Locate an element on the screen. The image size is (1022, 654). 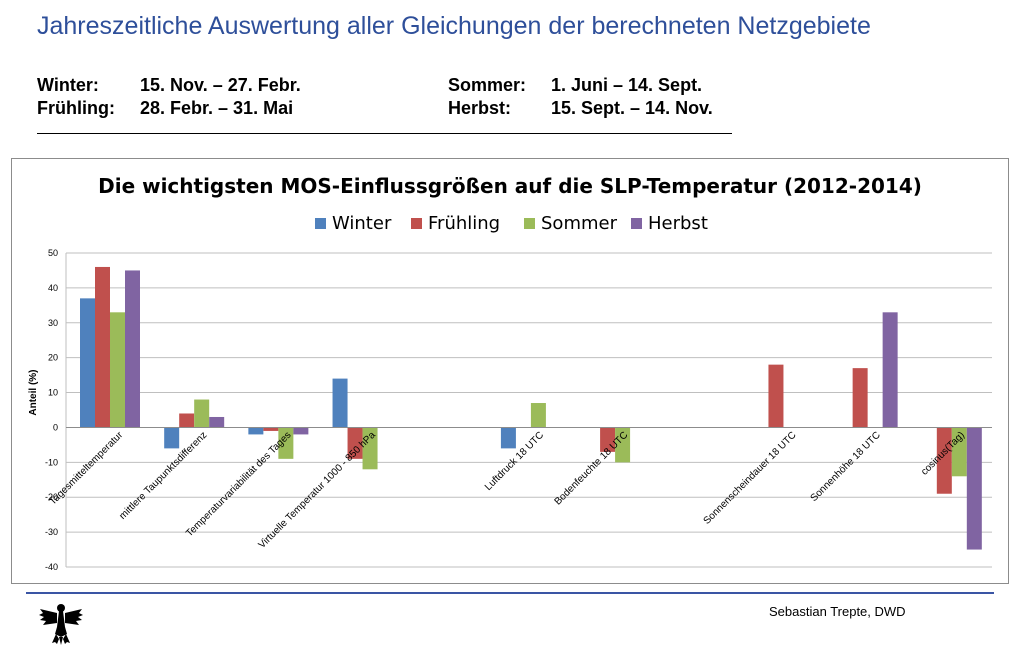
footer-divider is located at coordinates (510, 593).